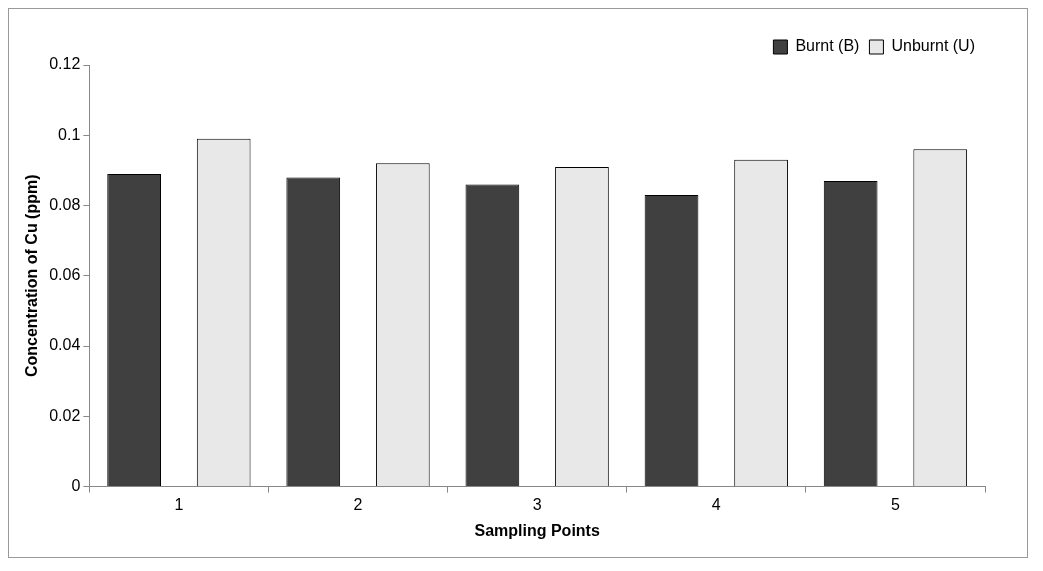  What do you see at coordinates (179, 504) in the screenshot?
I see `x-tick-label: 1` at bounding box center [179, 504].